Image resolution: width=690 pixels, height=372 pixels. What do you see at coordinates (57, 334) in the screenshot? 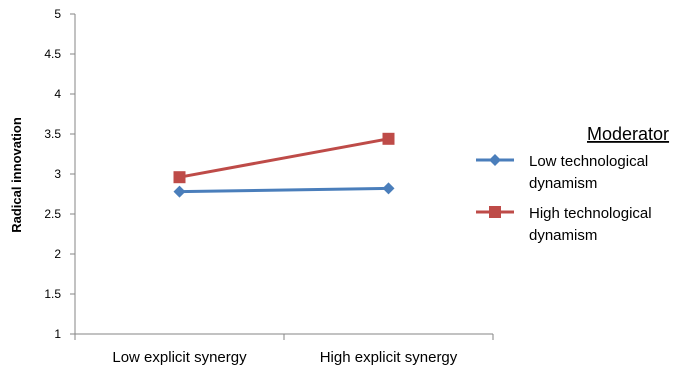
I see `y-tick-label: 1` at bounding box center [57, 334].